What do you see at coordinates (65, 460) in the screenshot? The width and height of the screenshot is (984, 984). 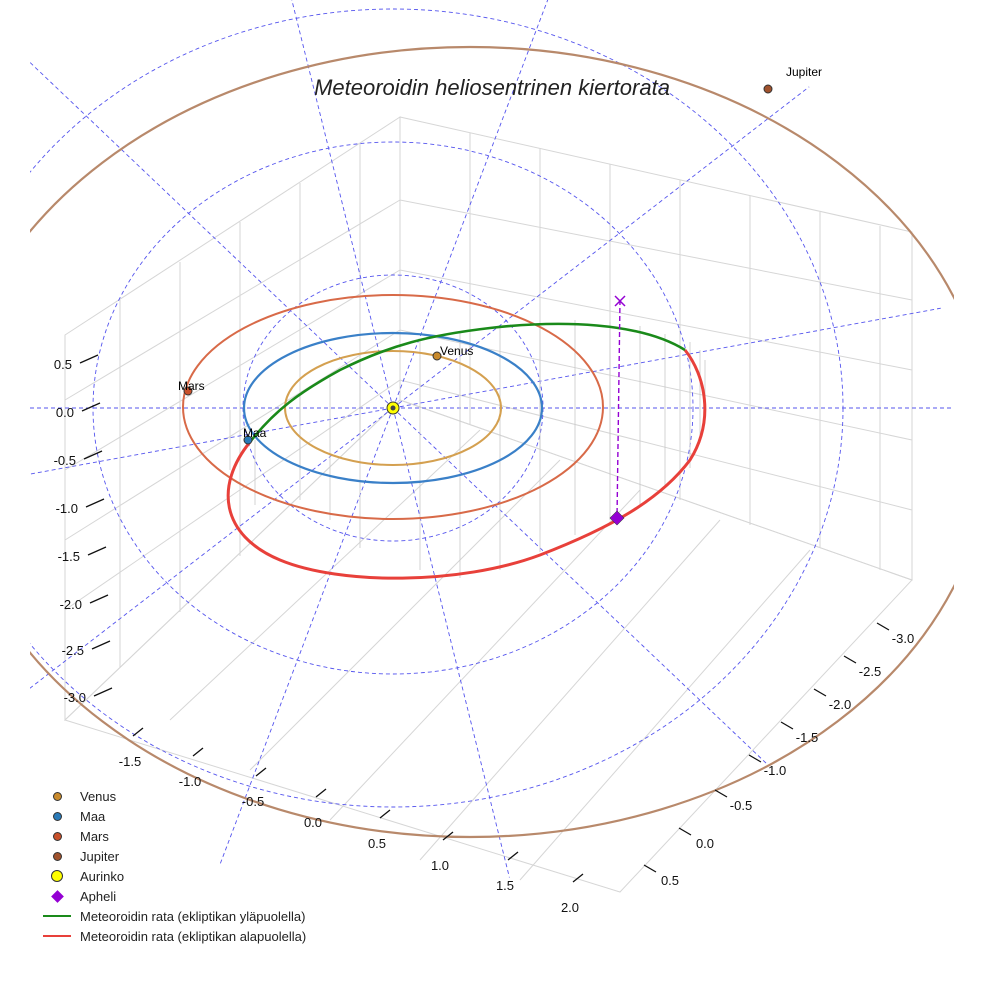 I see `z-tick-label: -0.5` at bounding box center [65, 460].